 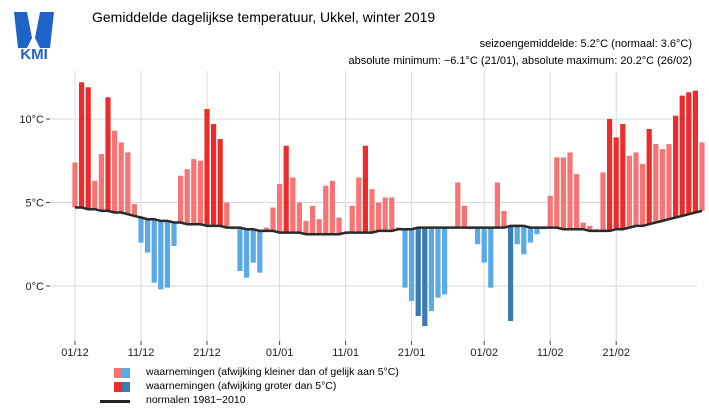 I want to click on x-tick-label: 01/01, so click(x=280, y=353).